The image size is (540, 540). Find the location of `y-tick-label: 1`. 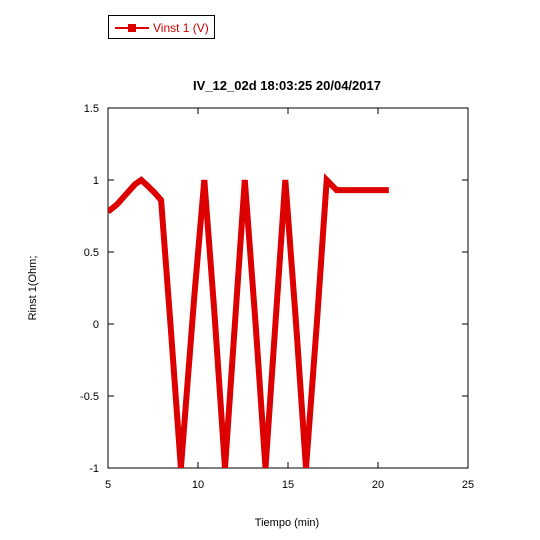

y-tick-label: 1 is located at coordinates (96, 181).